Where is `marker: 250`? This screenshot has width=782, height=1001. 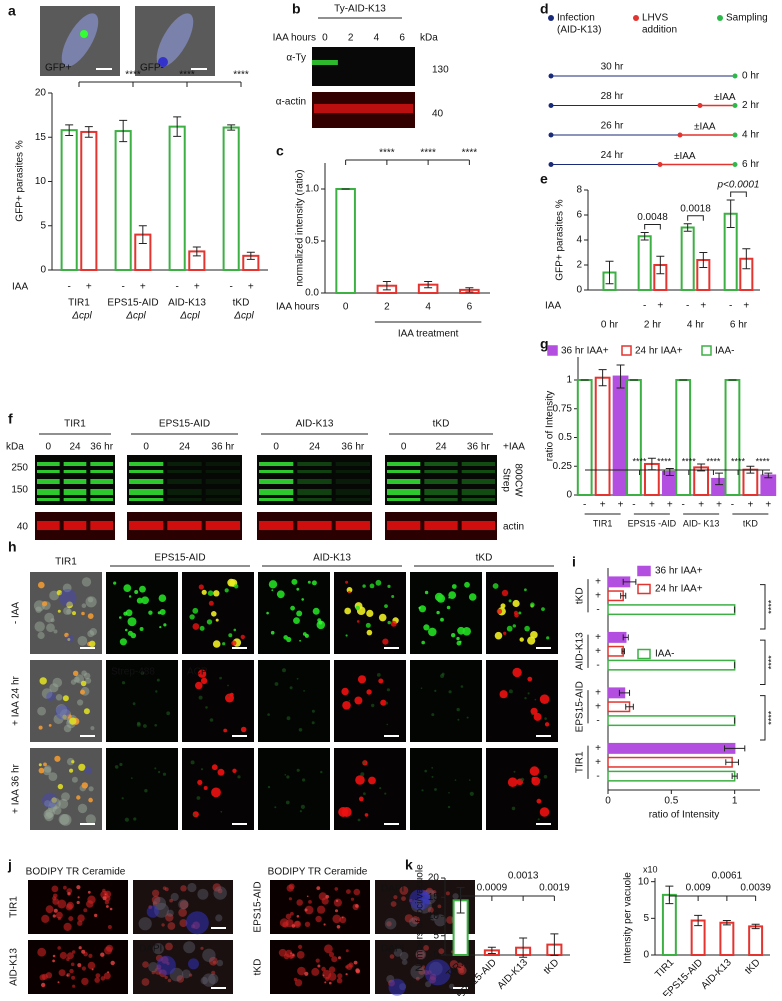 marker: 250 is located at coordinates (19, 468).